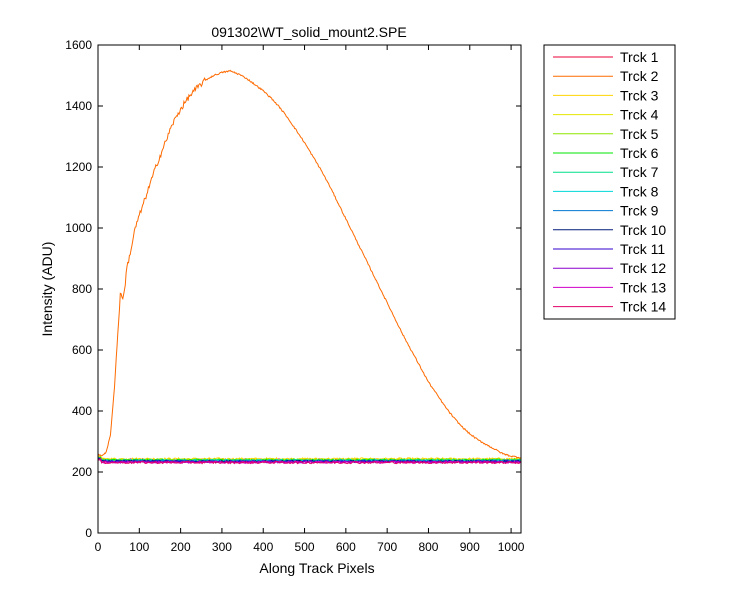 Image resolution: width=750 pixels, height=600 pixels. I want to click on x-tick-label: 800, so click(428, 547).